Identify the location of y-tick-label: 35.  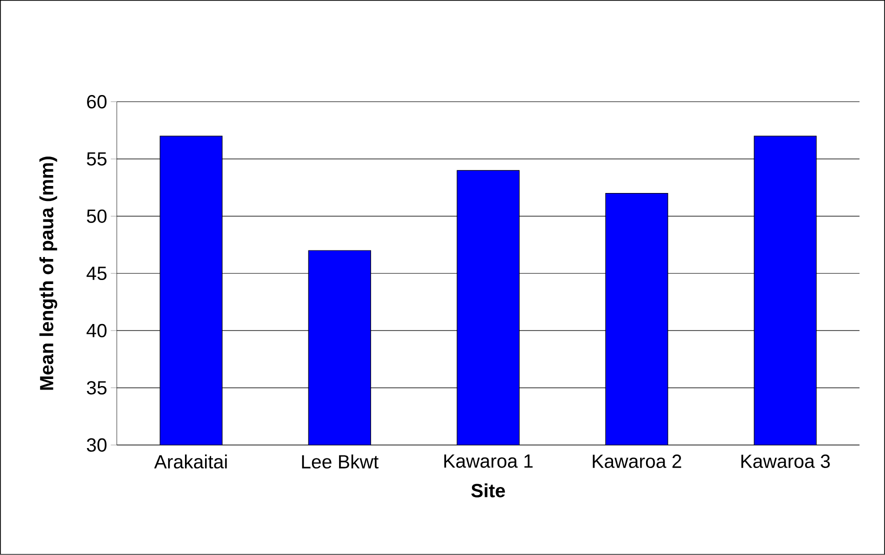
(96, 388).